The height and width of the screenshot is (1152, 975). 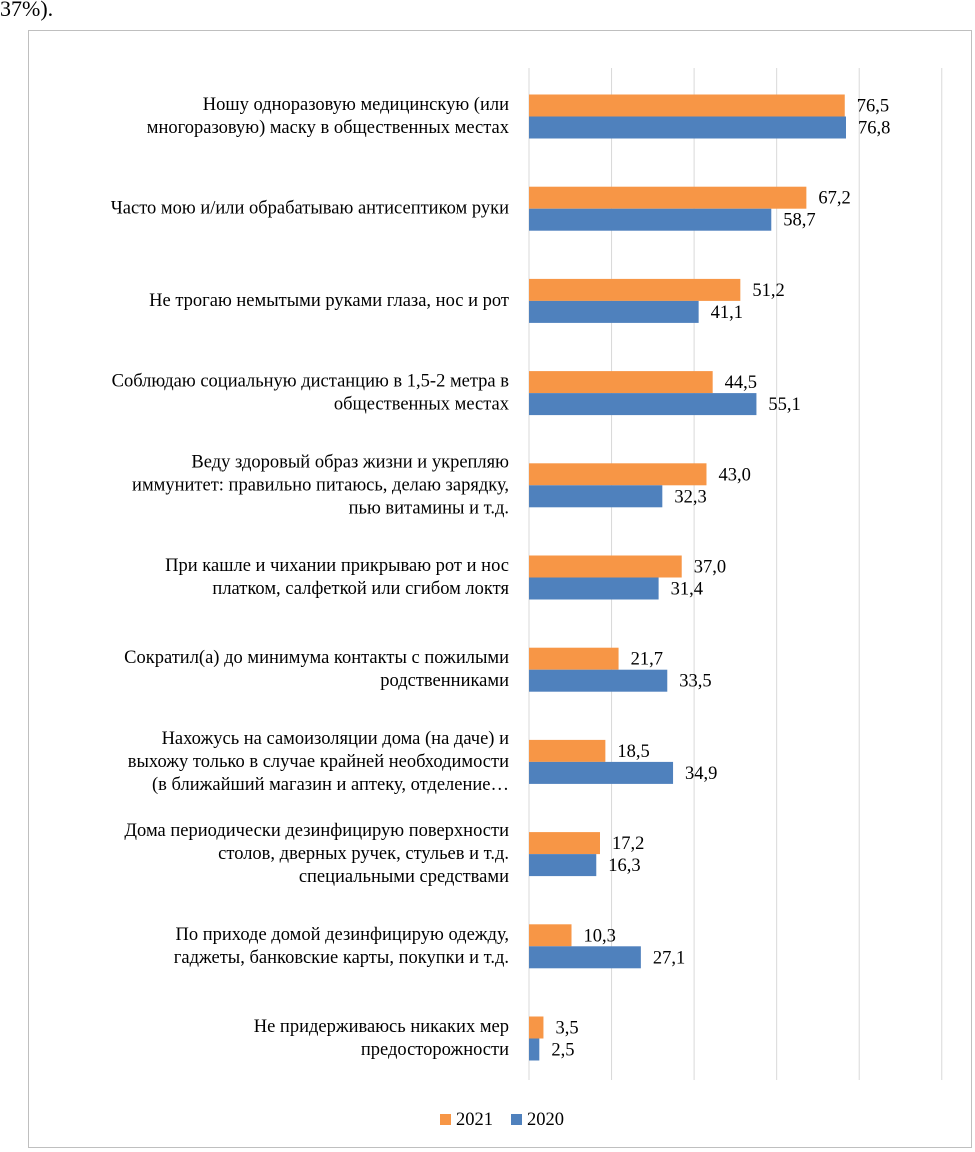 I want to click on data-label-2021: 67,2, so click(x=834, y=199).